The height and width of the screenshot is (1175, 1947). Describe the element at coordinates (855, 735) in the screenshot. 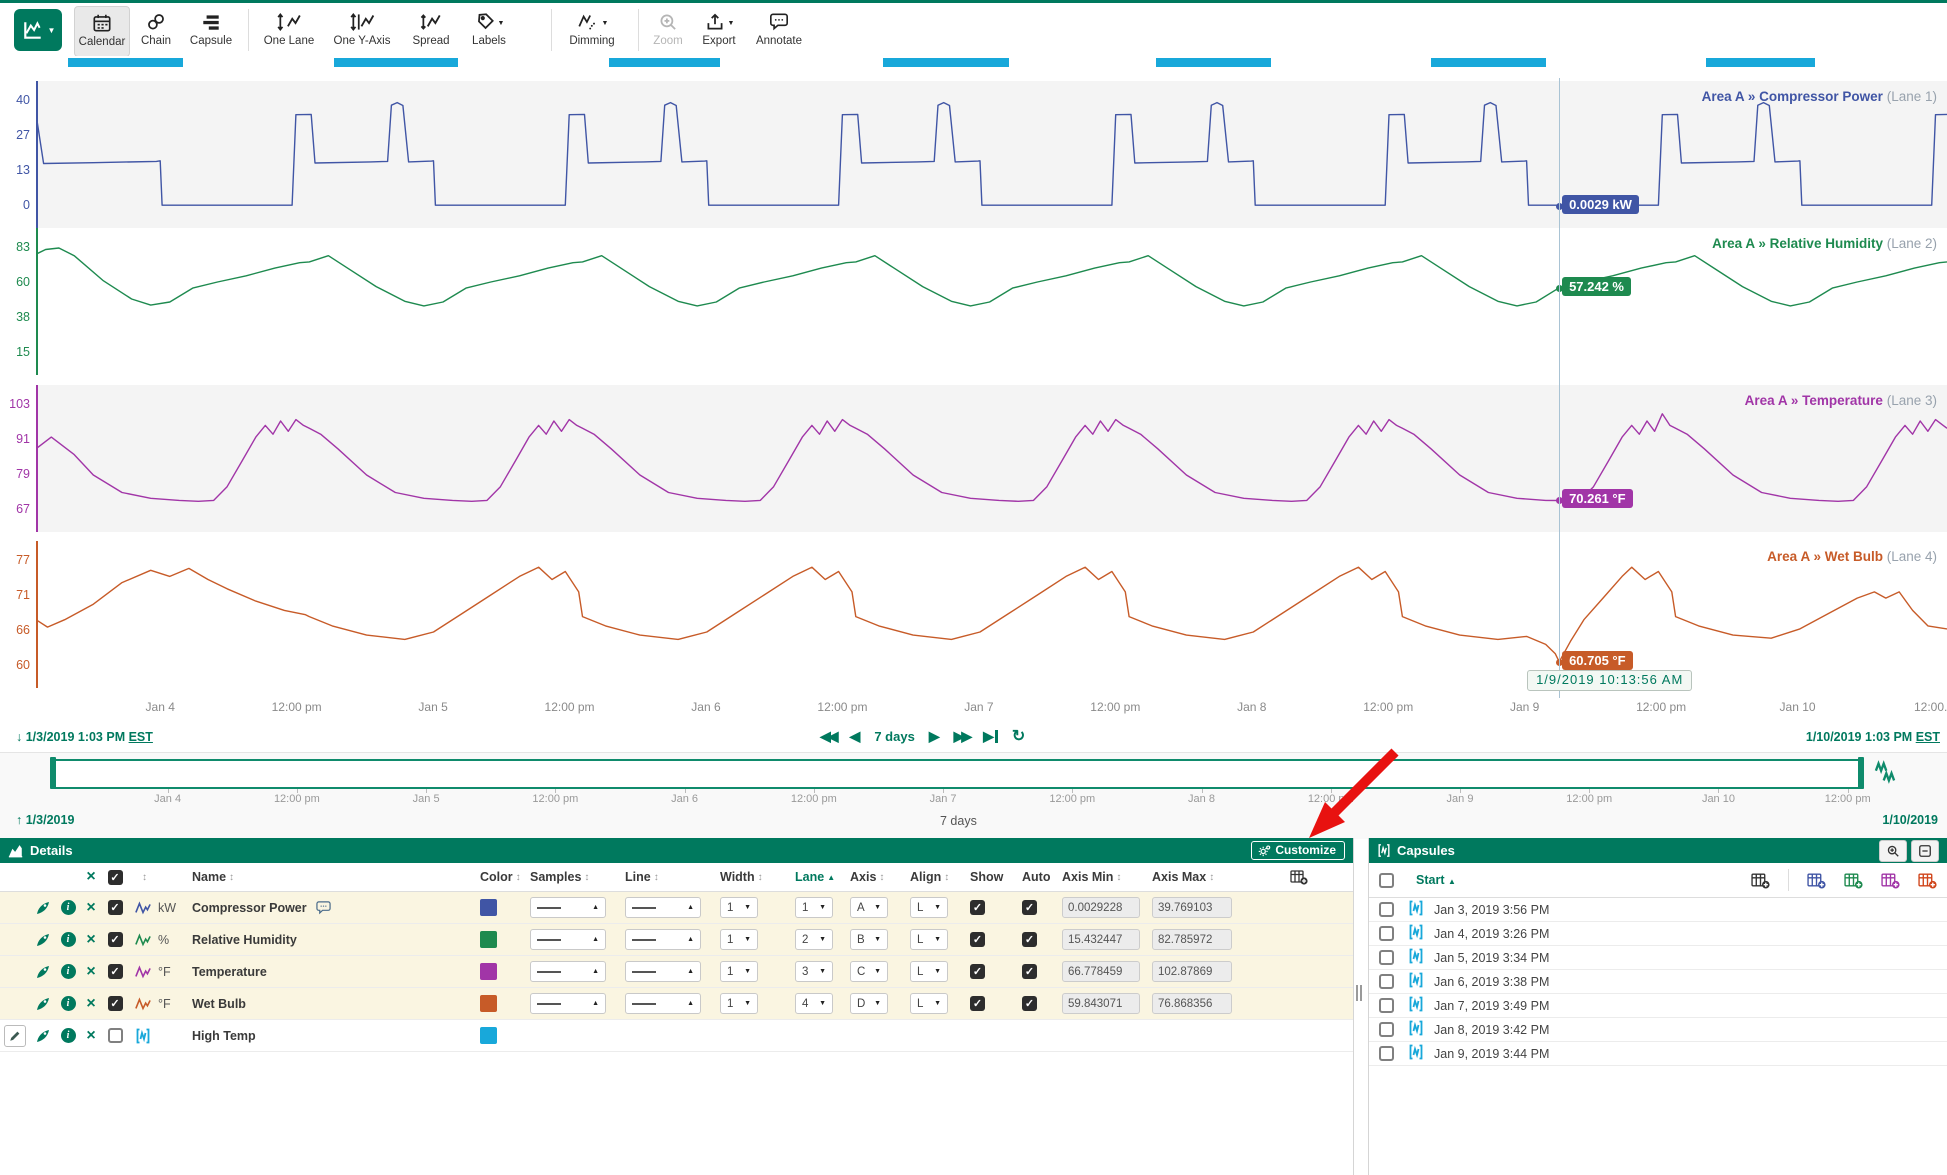

I see `step-back-half-button: ◀` at that location.